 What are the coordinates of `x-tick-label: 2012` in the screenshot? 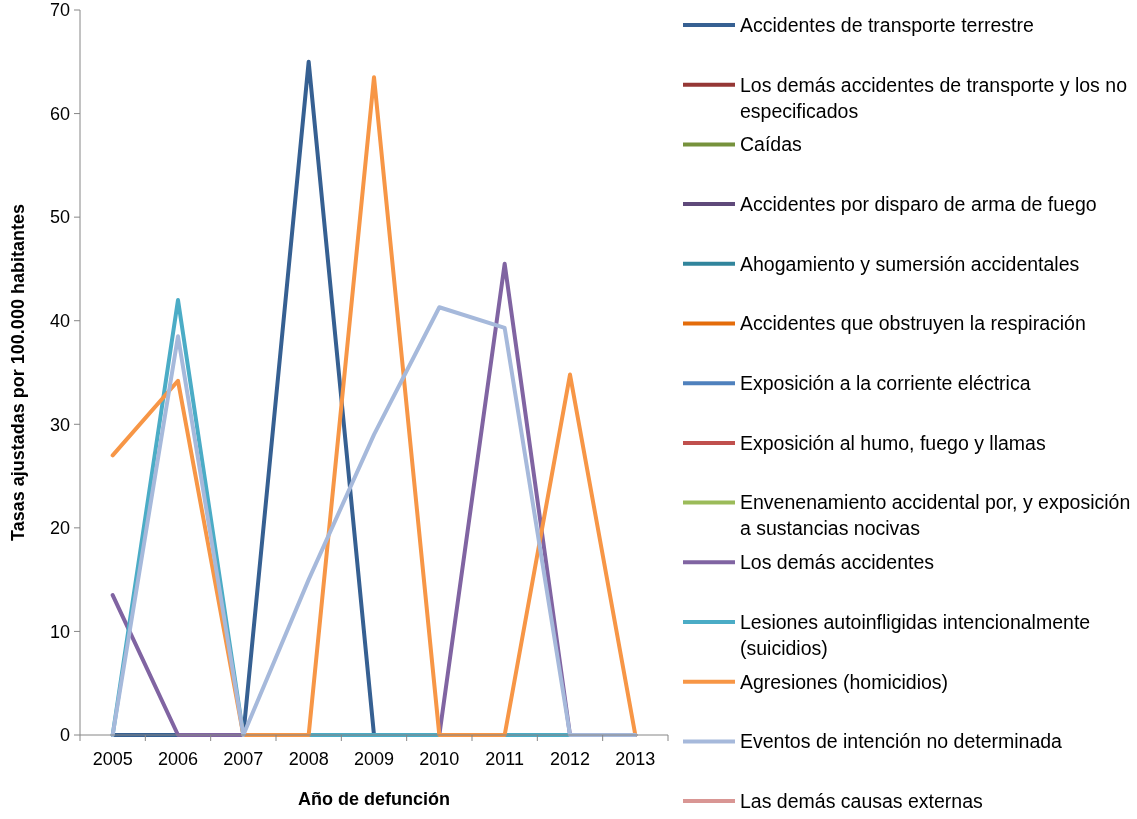 It's located at (570, 759).